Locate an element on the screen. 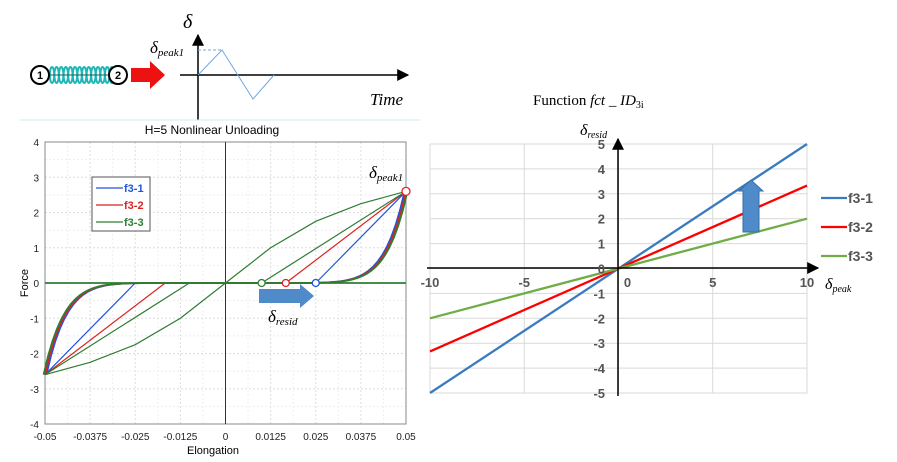  resid-arrow-icon is located at coordinates (286, 296).